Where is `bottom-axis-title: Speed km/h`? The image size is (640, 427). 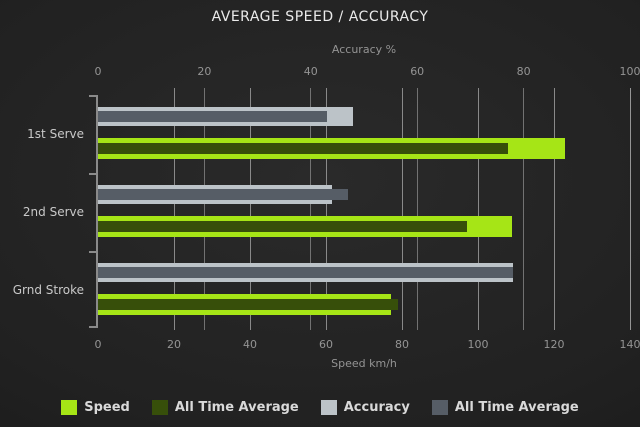
bottom-axis-title: Speed km/h is located at coordinates (364, 363).